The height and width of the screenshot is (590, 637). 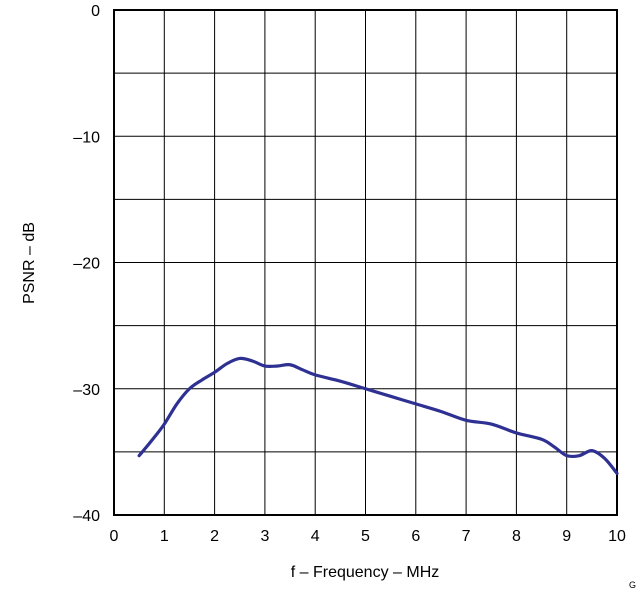 I want to click on x-tick-label: 4, so click(x=315, y=536).